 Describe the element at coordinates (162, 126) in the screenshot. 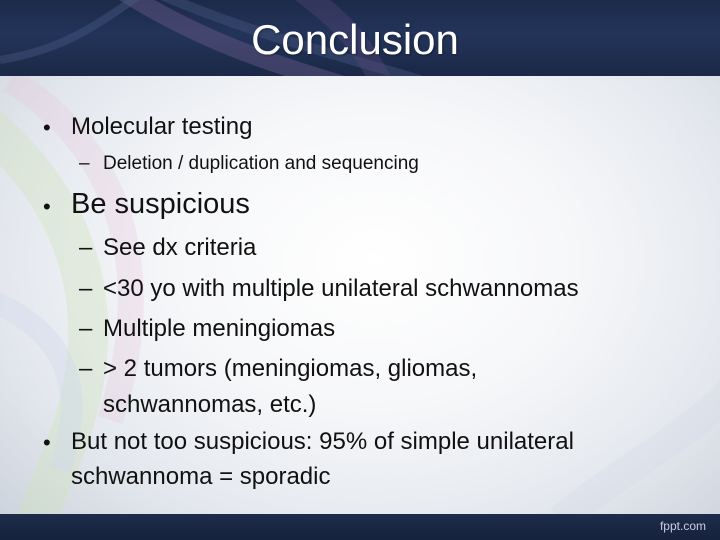

I see `bullet-text: Molecular testing` at that location.